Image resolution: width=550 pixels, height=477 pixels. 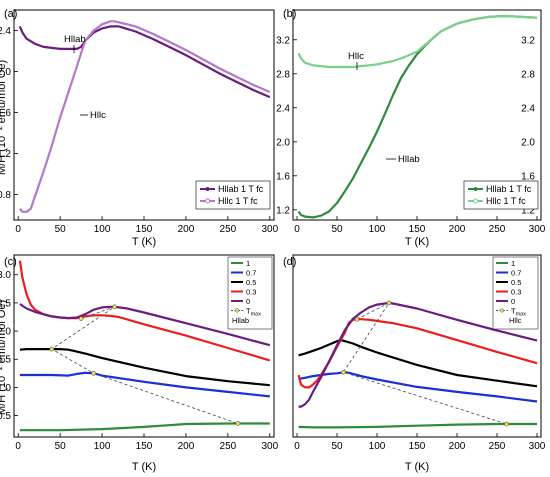 What do you see at coordinates (297, 446) in the screenshot?
I see `xtick-label-d-0: 0` at bounding box center [297, 446].